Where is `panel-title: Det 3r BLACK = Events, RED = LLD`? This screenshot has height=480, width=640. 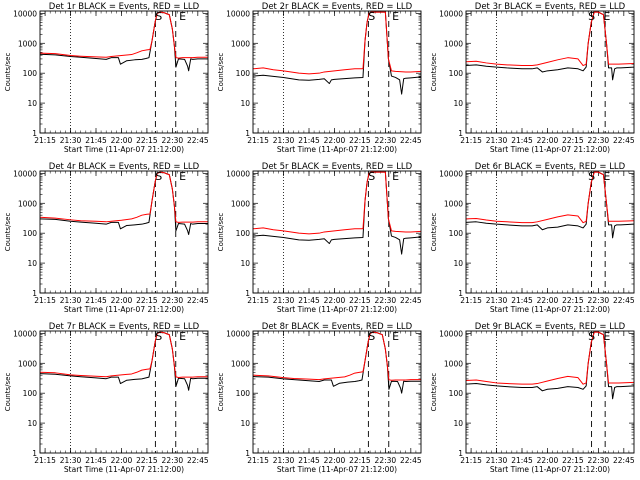
panel-title: Det 3r BLACK = Events, RED = LLD is located at coordinates (550, 7).